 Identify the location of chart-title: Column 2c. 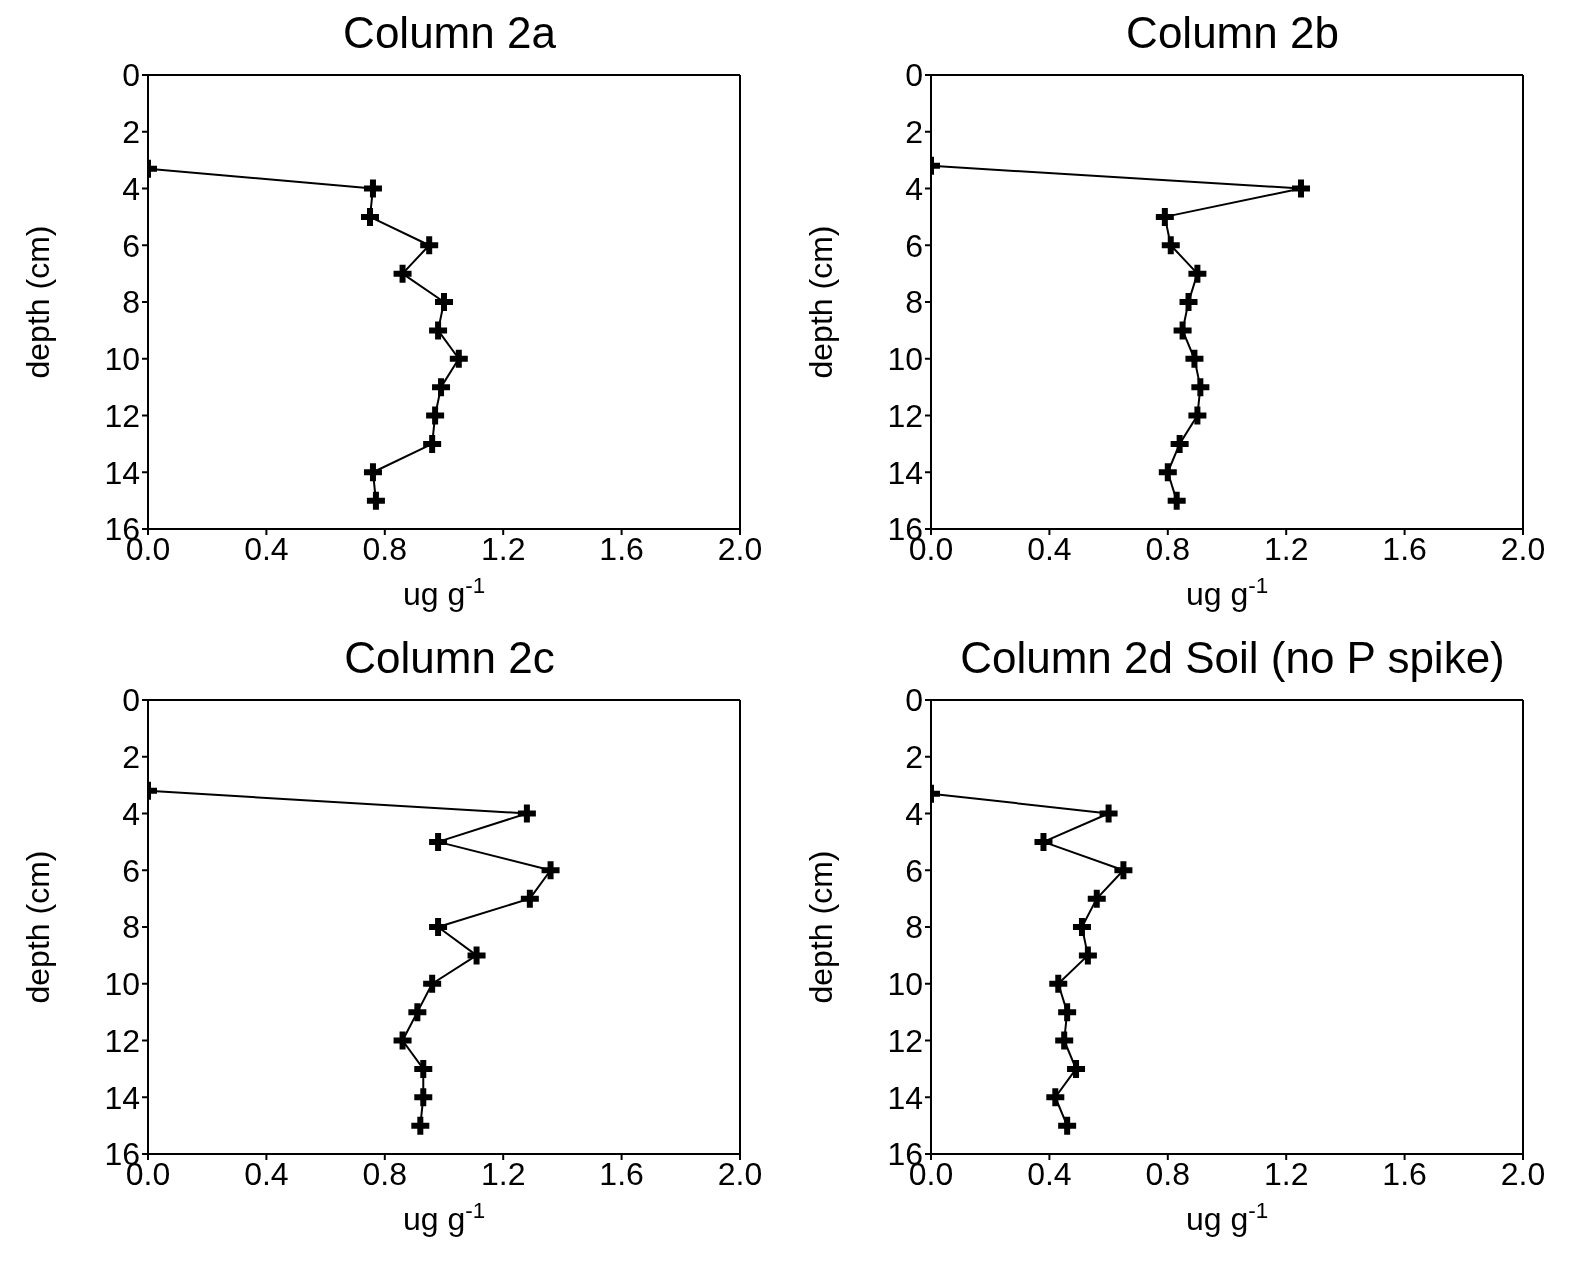
(449, 657).